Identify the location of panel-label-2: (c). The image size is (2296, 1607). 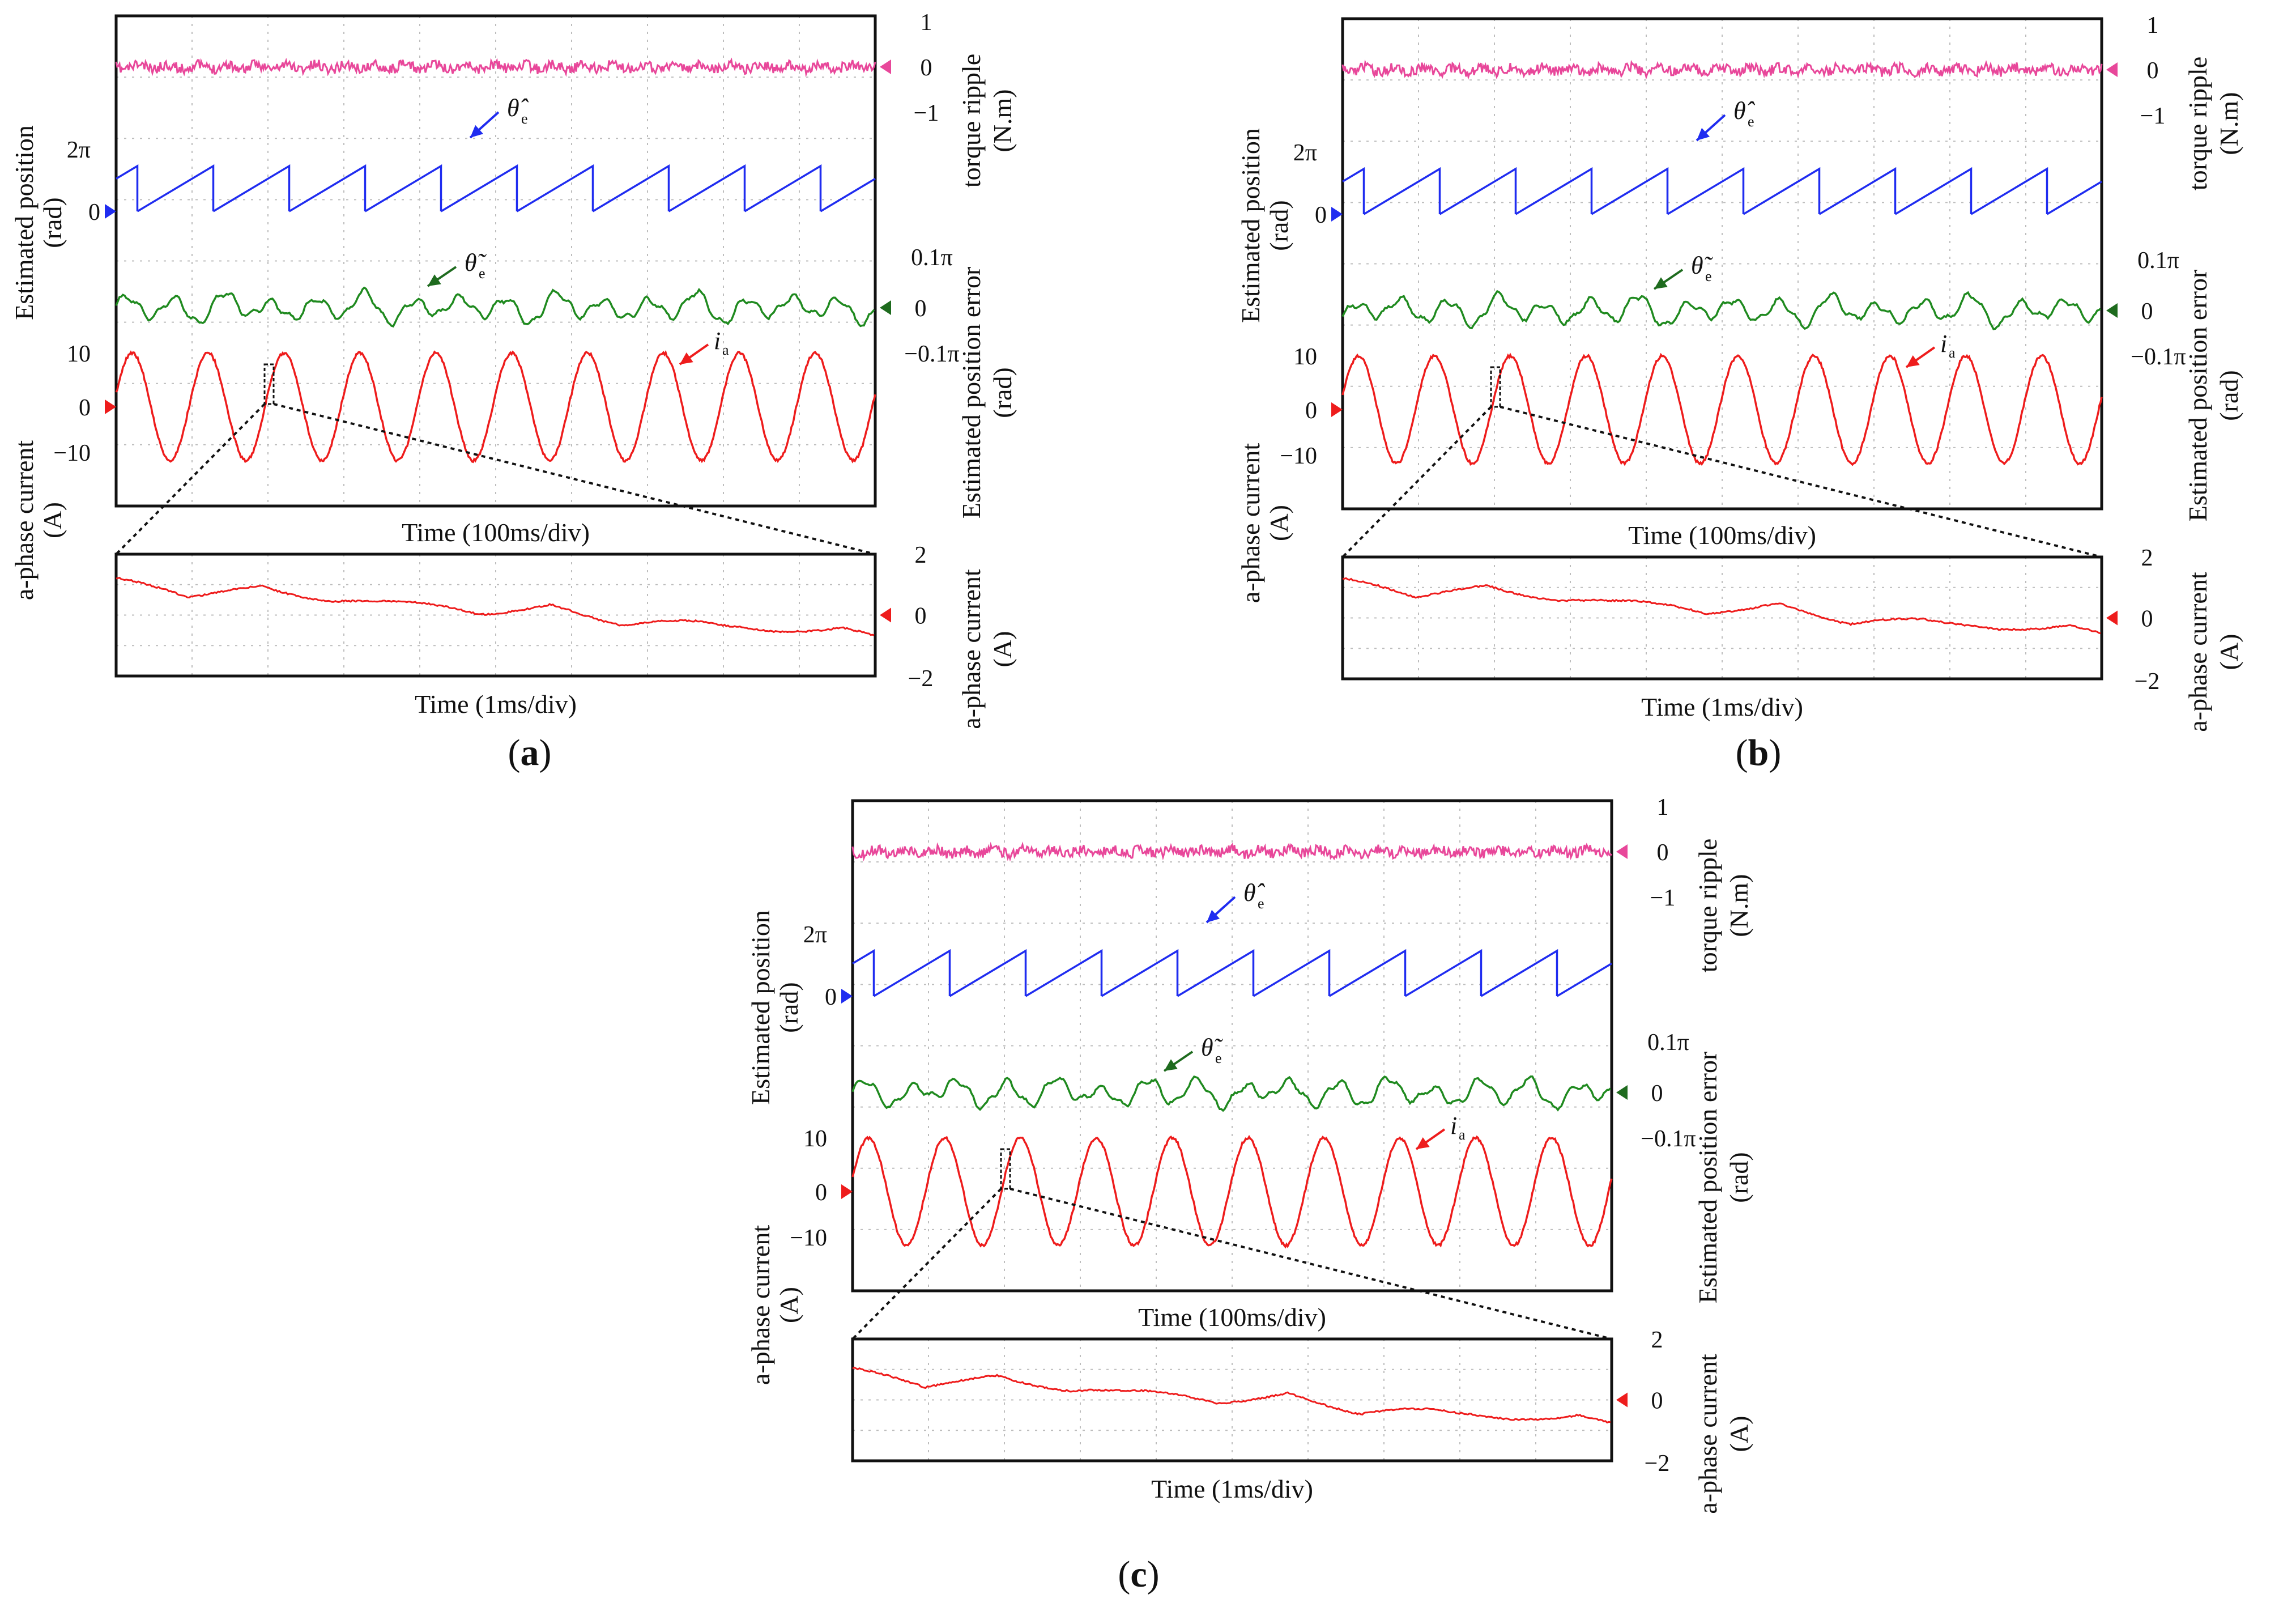
(1138, 1574).